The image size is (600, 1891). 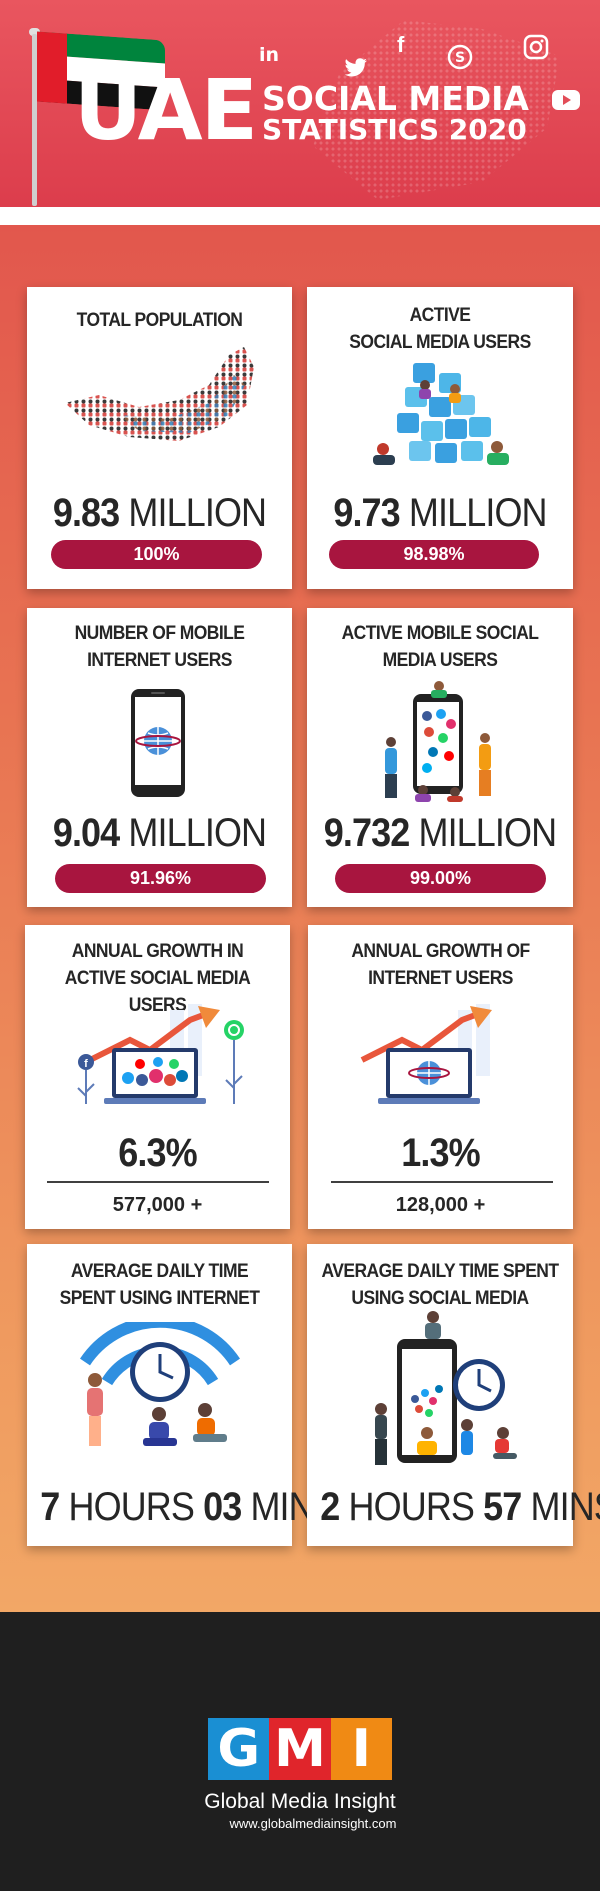 What do you see at coordinates (565, 1507) in the screenshot?
I see `stat-mins-label: MINS` at bounding box center [565, 1507].